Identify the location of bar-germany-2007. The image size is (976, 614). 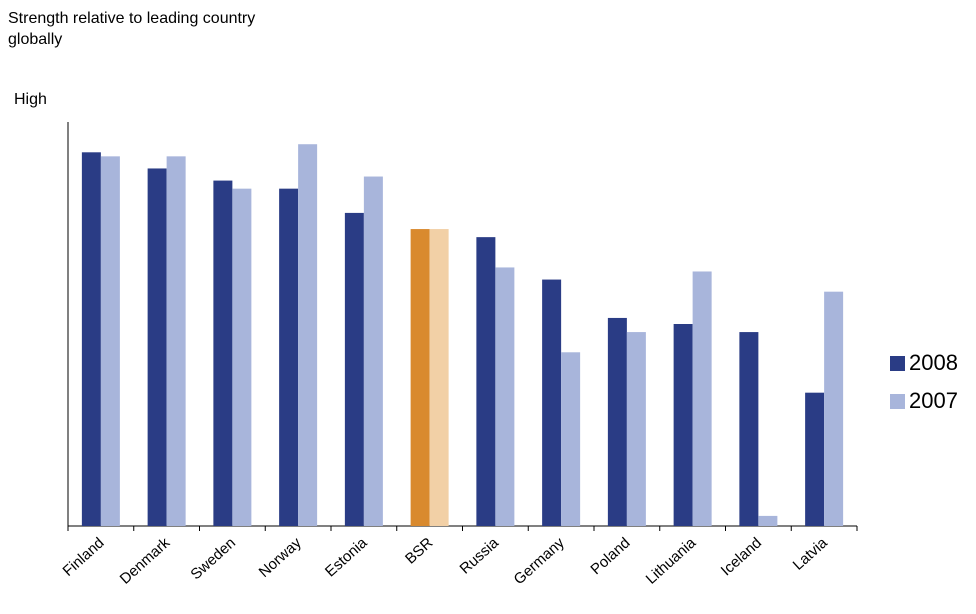
(571, 439).